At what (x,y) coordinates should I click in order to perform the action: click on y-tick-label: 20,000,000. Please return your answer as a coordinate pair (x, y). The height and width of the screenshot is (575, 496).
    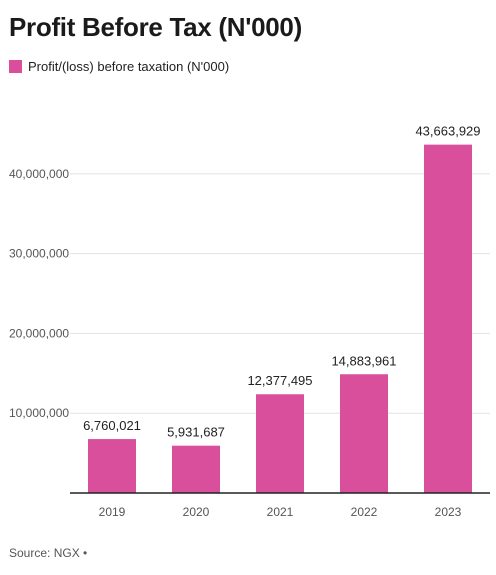
    Looking at the image, I should click on (39, 333).